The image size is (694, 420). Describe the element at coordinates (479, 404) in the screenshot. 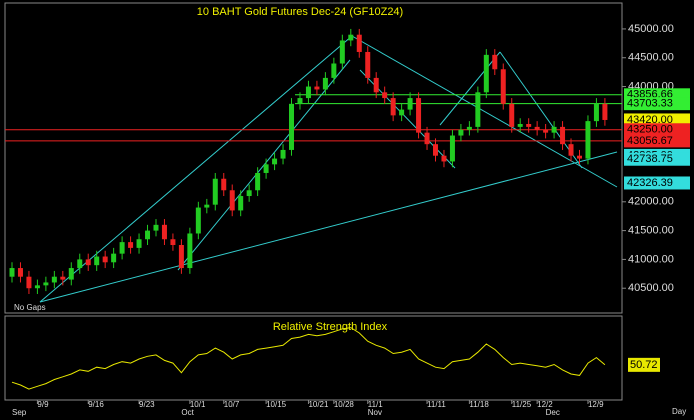

I see `x-tick-label: 11/18` at that location.